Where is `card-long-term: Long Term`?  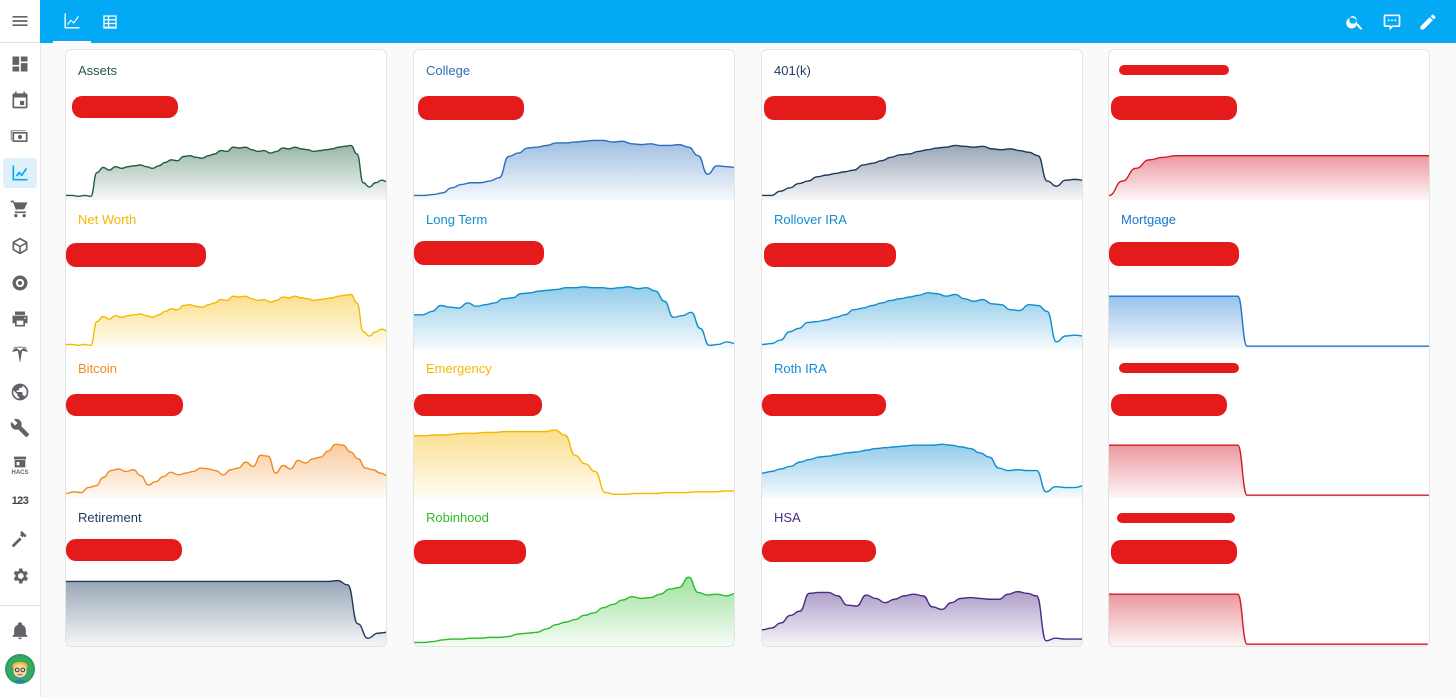
card-long-term: Long Term is located at coordinates (574, 274).